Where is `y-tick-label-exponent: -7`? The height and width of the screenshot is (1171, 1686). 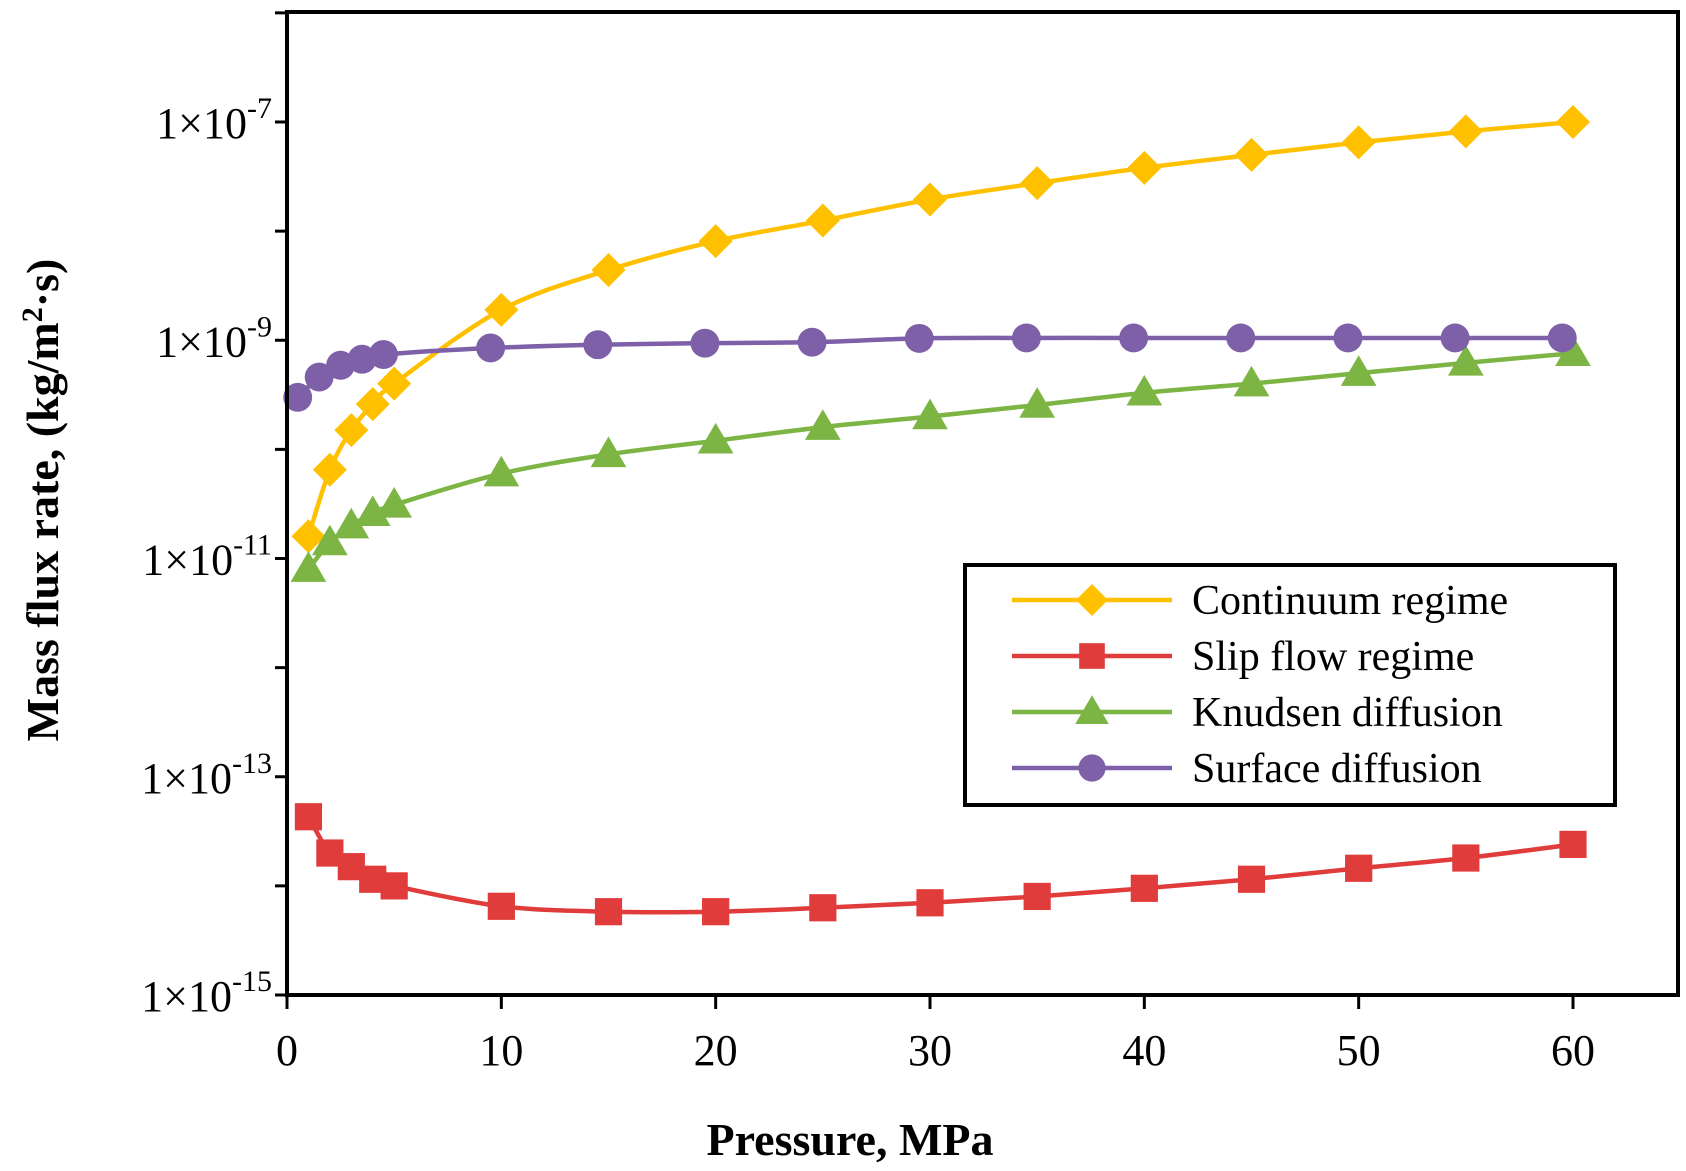 y-tick-label-exponent: -7 is located at coordinates (259, 108).